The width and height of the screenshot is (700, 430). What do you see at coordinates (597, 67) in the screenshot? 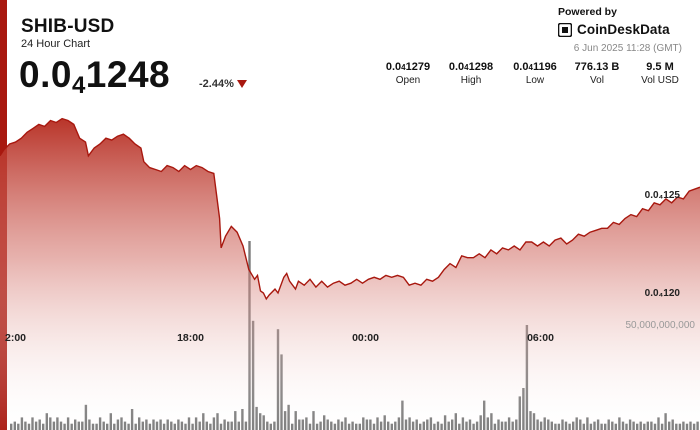
I see `stat-vol-main: 776.13 B` at bounding box center [597, 67].